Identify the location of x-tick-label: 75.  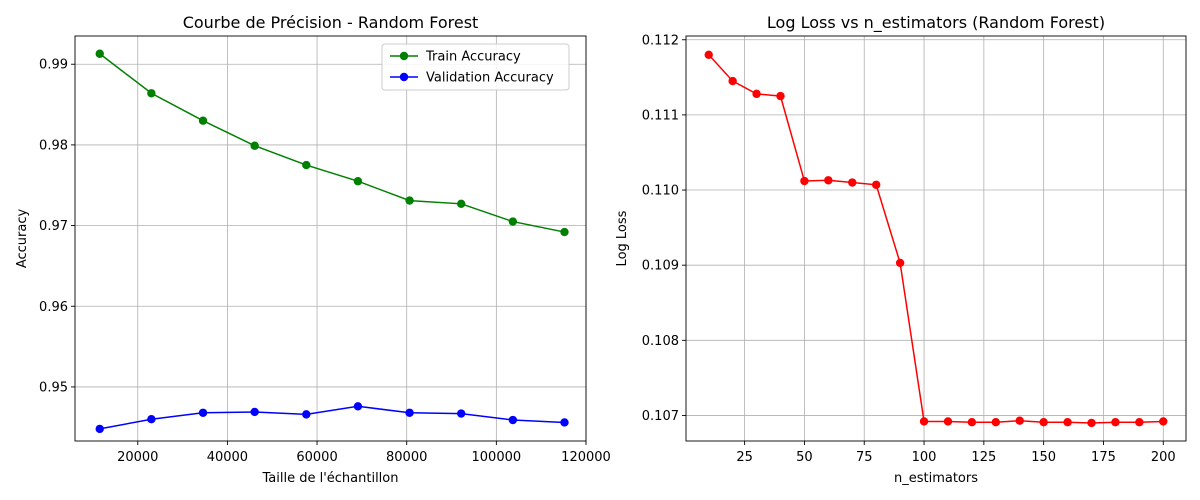
(864, 457).